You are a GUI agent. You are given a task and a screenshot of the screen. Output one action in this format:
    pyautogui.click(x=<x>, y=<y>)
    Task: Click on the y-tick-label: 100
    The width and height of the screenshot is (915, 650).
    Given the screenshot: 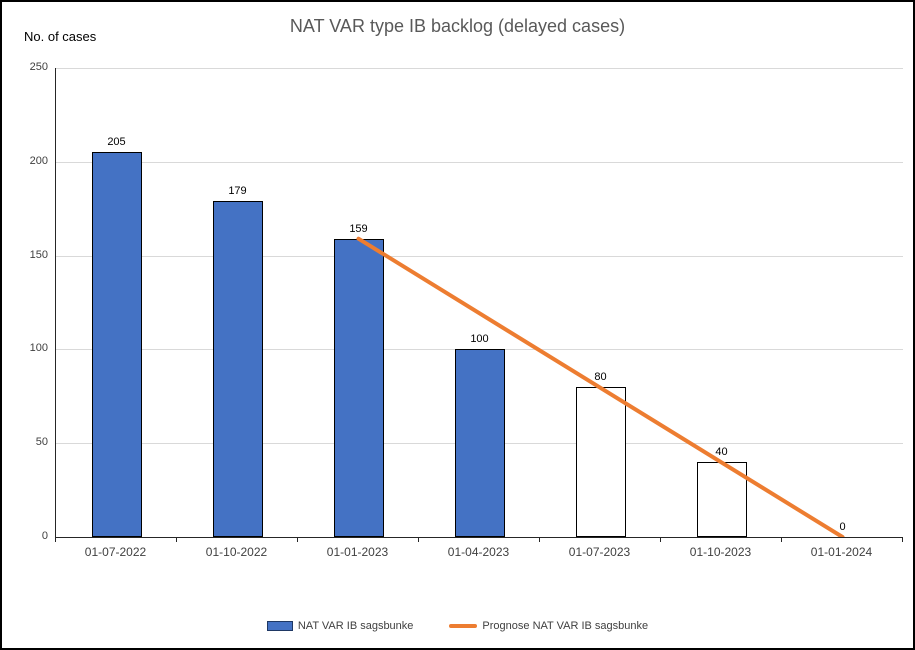 What is the action you would take?
    pyautogui.click(x=38, y=348)
    